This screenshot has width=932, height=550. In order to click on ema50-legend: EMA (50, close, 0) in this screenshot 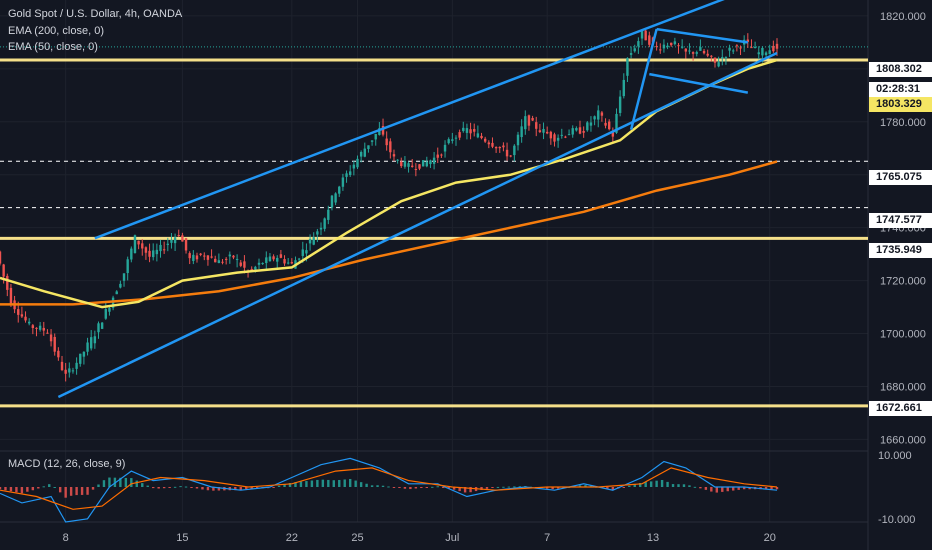, I will do `click(53, 47)`.